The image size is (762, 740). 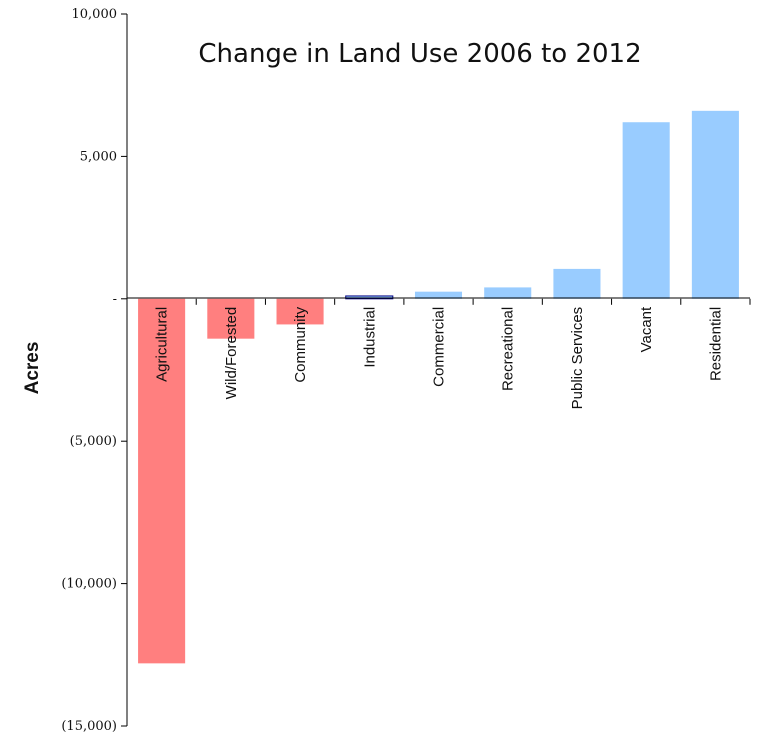 I want to click on category-label-agricultural: Agricultural, so click(x=162, y=344).